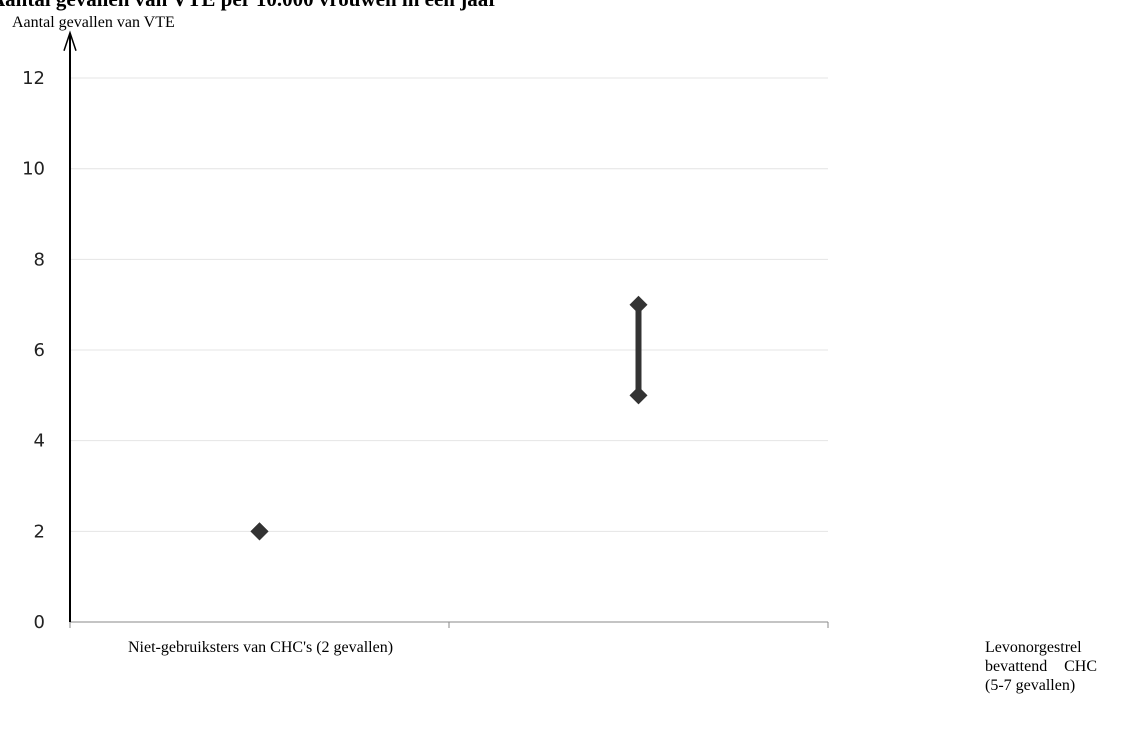 The width and height of the screenshot is (1135, 744). Describe the element at coordinates (70, 40) in the screenshot. I see `y-axis-arrow` at that location.